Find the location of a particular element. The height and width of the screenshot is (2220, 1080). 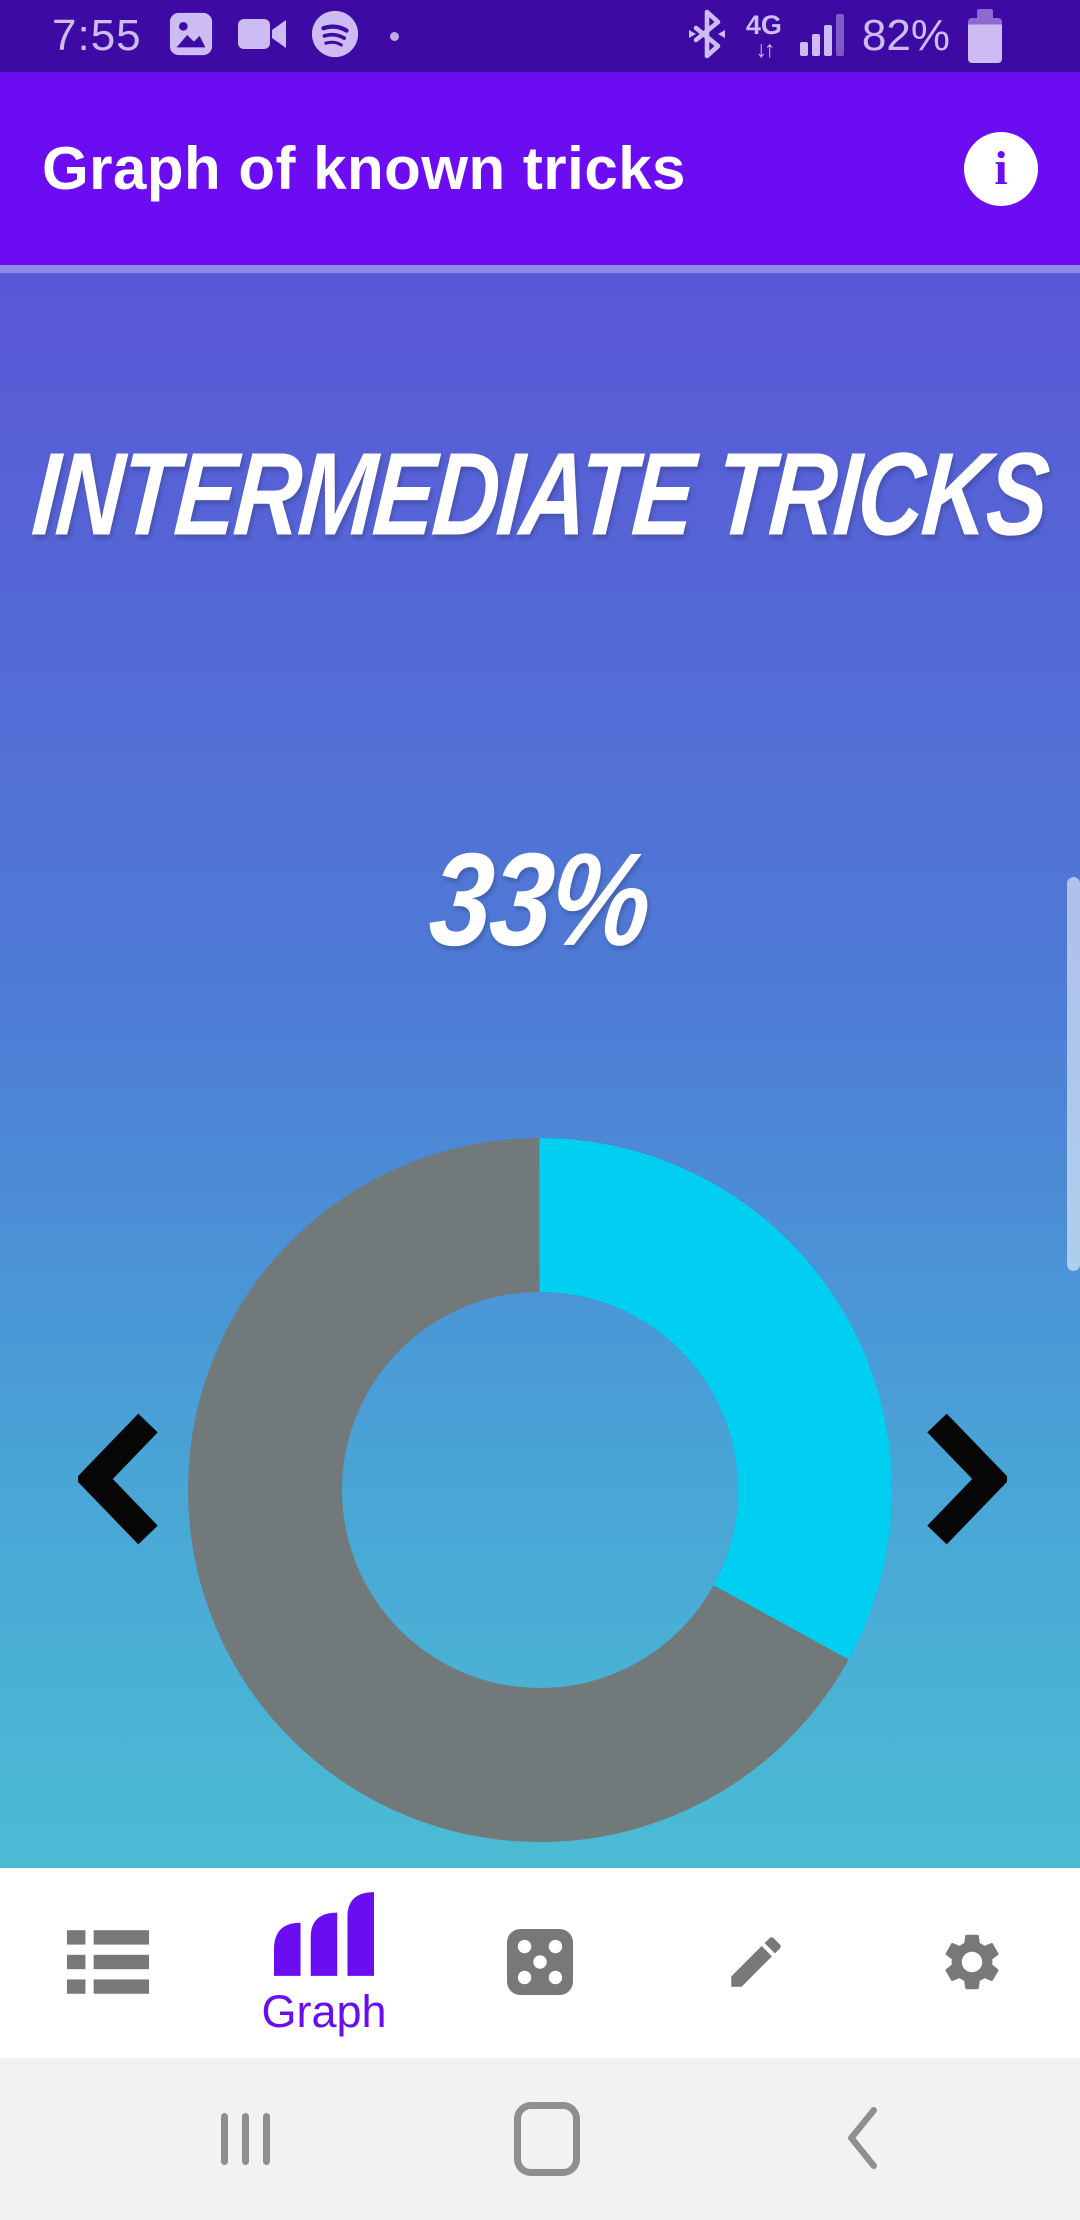

status-bar: 7:55 4G ↓↑ 82% is located at coordinates (540, 36).